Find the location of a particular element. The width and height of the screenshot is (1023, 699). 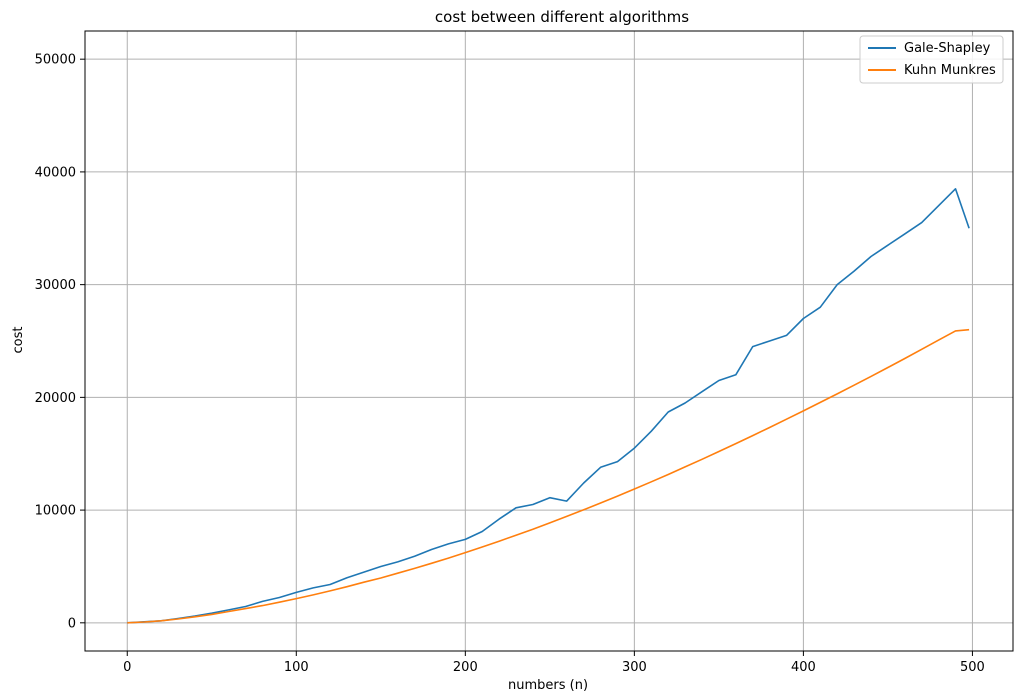

y-axis-ticks: 0 10000 20000 30000 40000 50000 is located at coordinates (60, 342).